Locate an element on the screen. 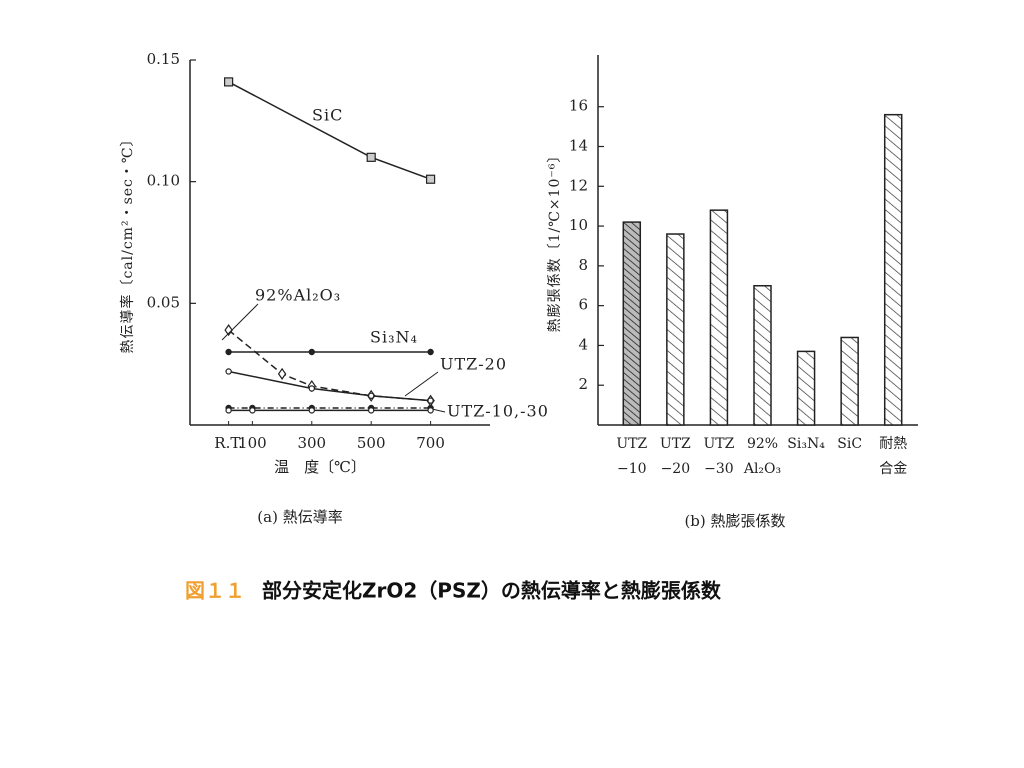 This screenshot has height=768, width=1024. x-tick-label: 耐熱 is located at coordinates (893, 444).